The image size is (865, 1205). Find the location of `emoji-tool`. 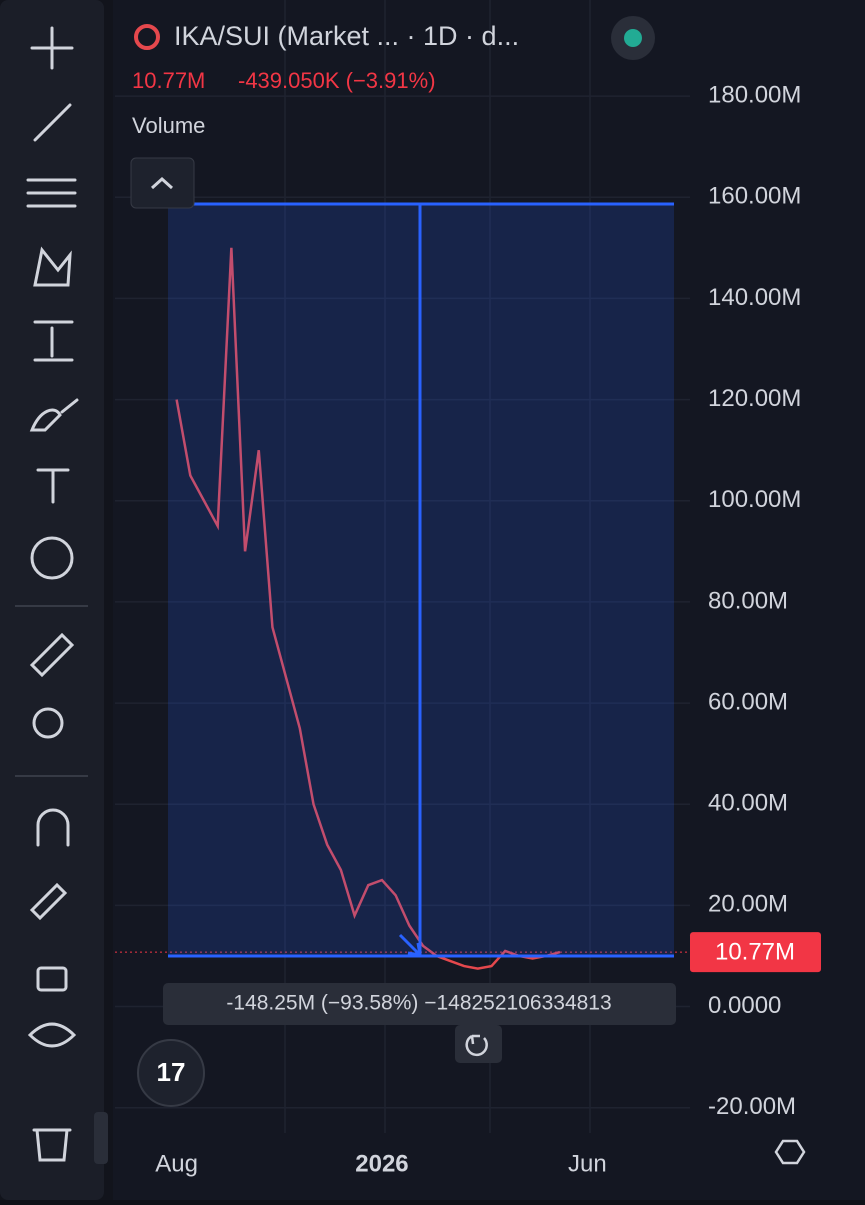

emoji-tool is located at coordinates (52, 558).